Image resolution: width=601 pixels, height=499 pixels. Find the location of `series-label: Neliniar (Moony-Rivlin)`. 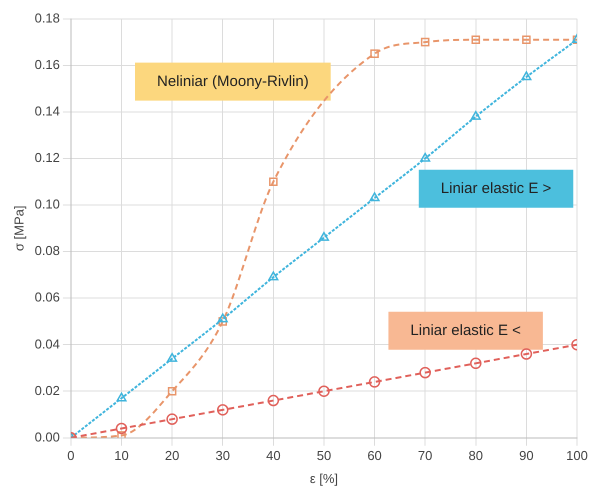

series-label: Neliniar (Moony-Rivlin) is located at coordinates (233, 81).